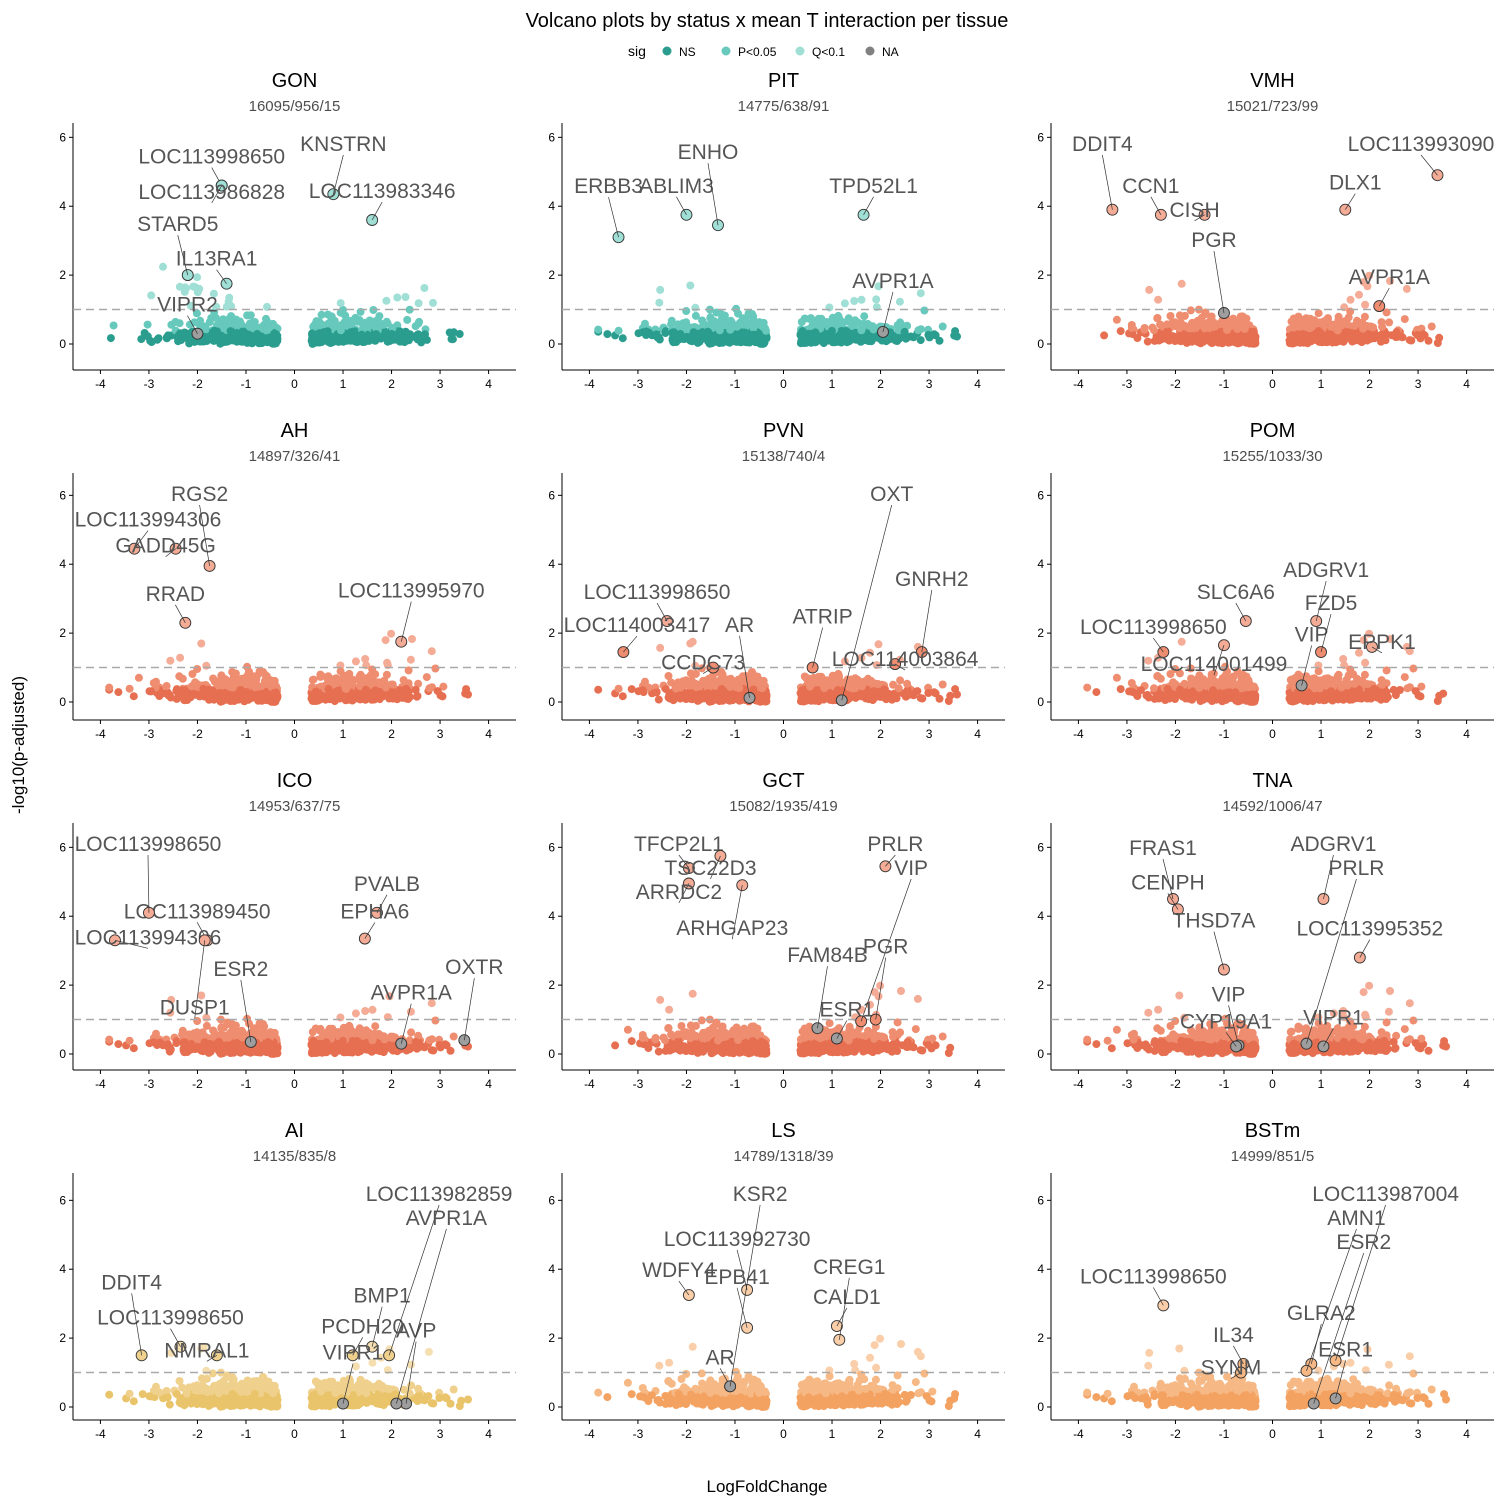  I want to click on x-tick-label: 2, so click(391, 734).